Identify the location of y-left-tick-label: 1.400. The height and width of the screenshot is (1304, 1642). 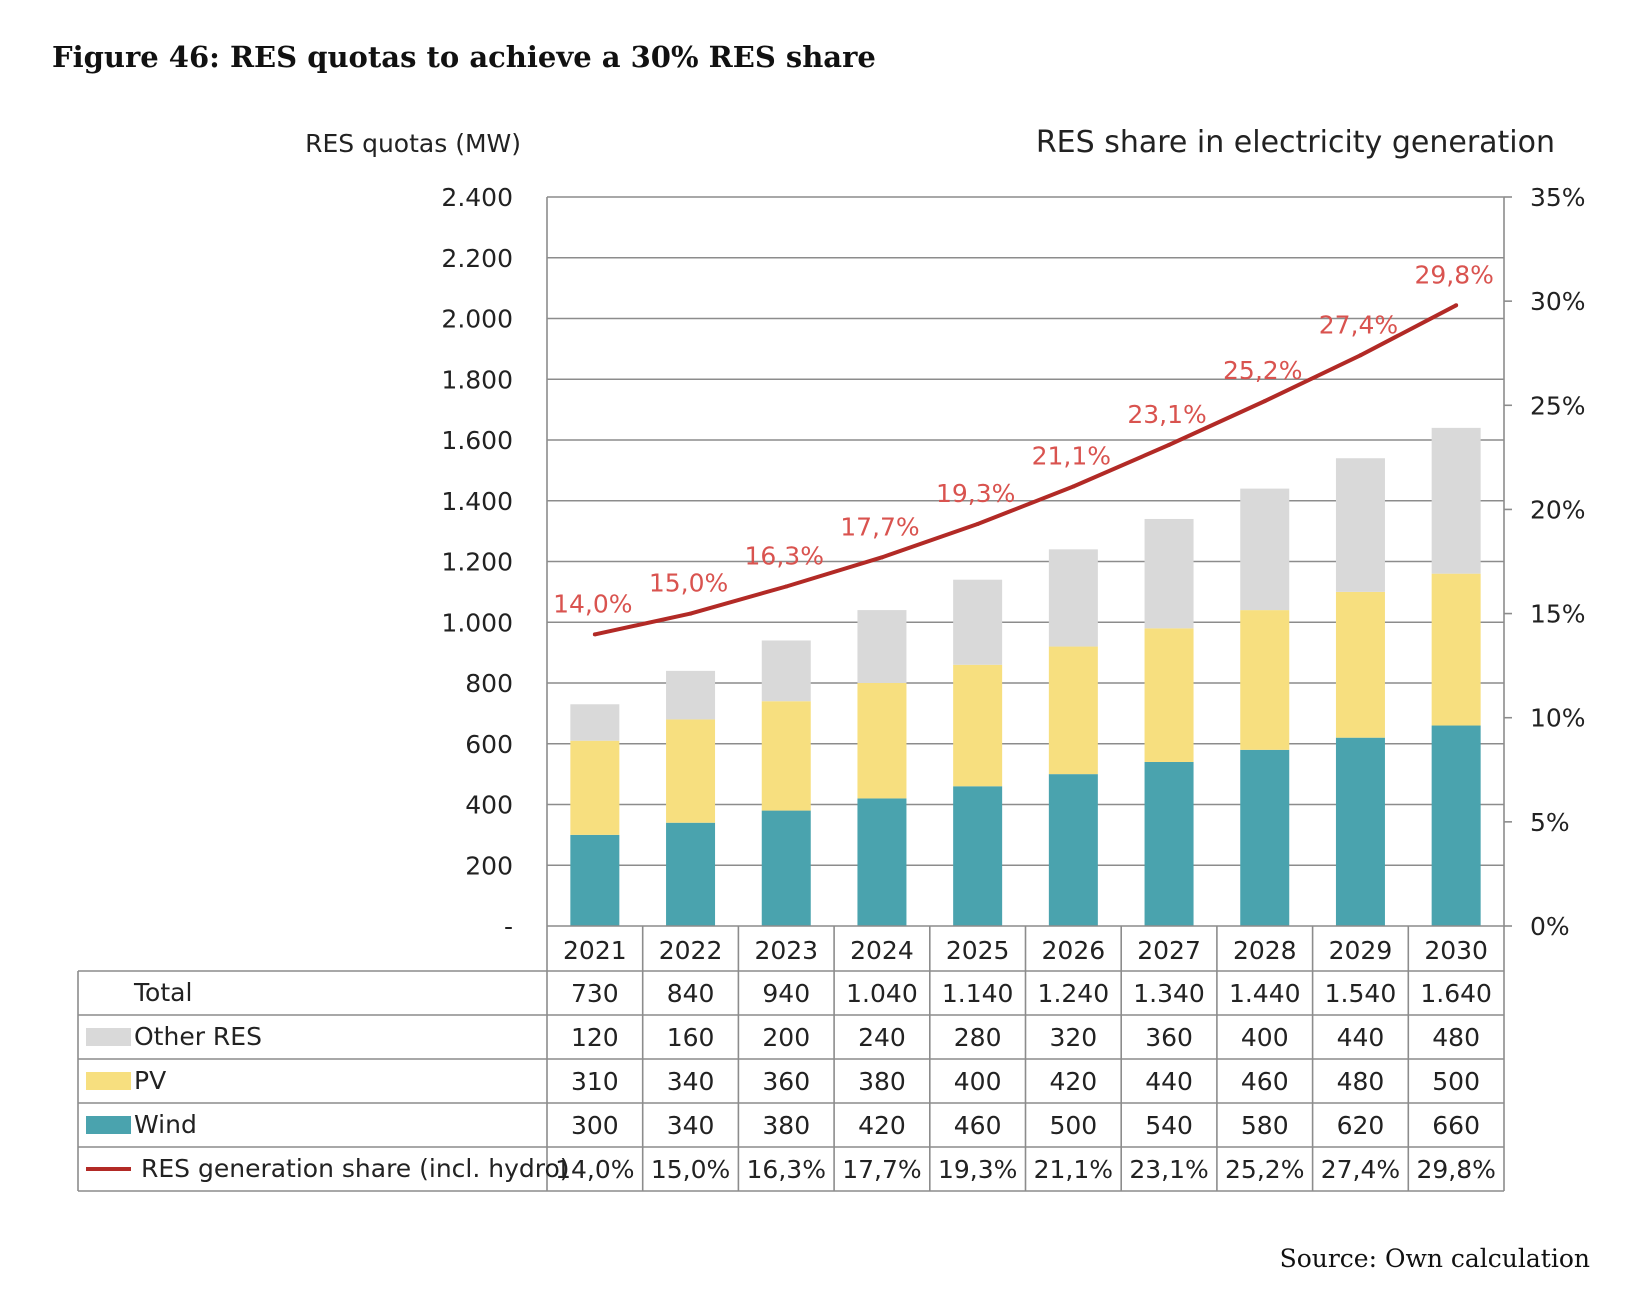
(477, 501).